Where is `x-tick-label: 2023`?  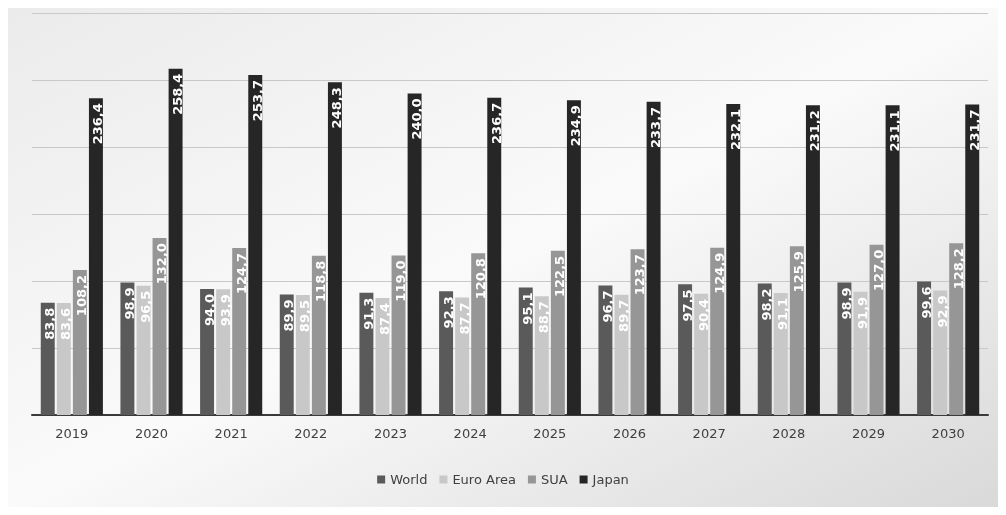
x-tick-label: 2023 is located at coordinates (390, 433).